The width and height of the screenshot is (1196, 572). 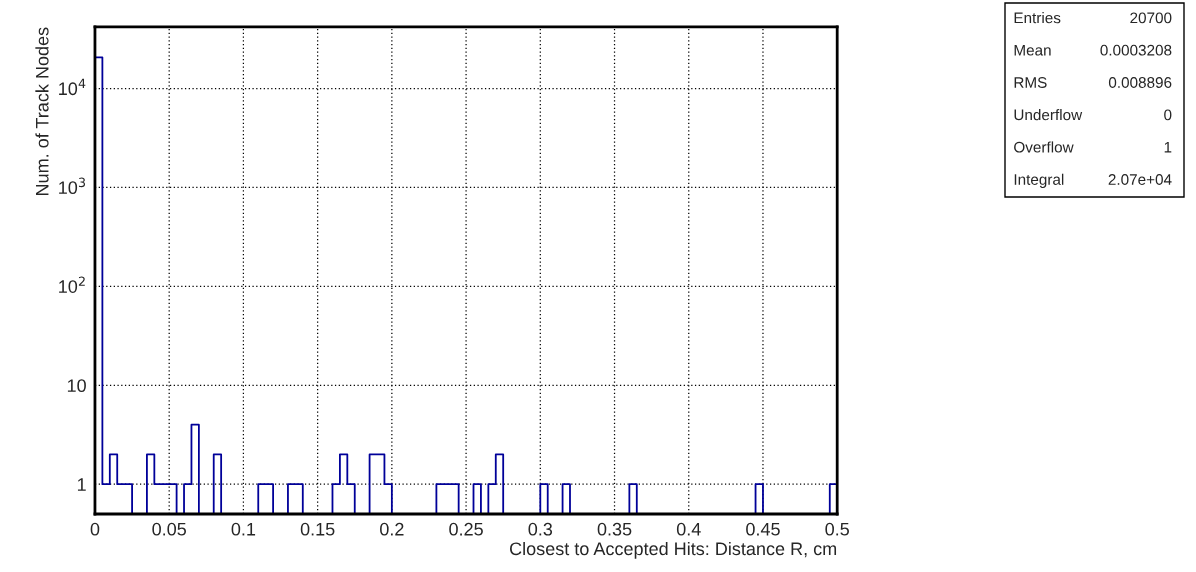 I want to click on text: Integral, so click(x=1039, y=180).